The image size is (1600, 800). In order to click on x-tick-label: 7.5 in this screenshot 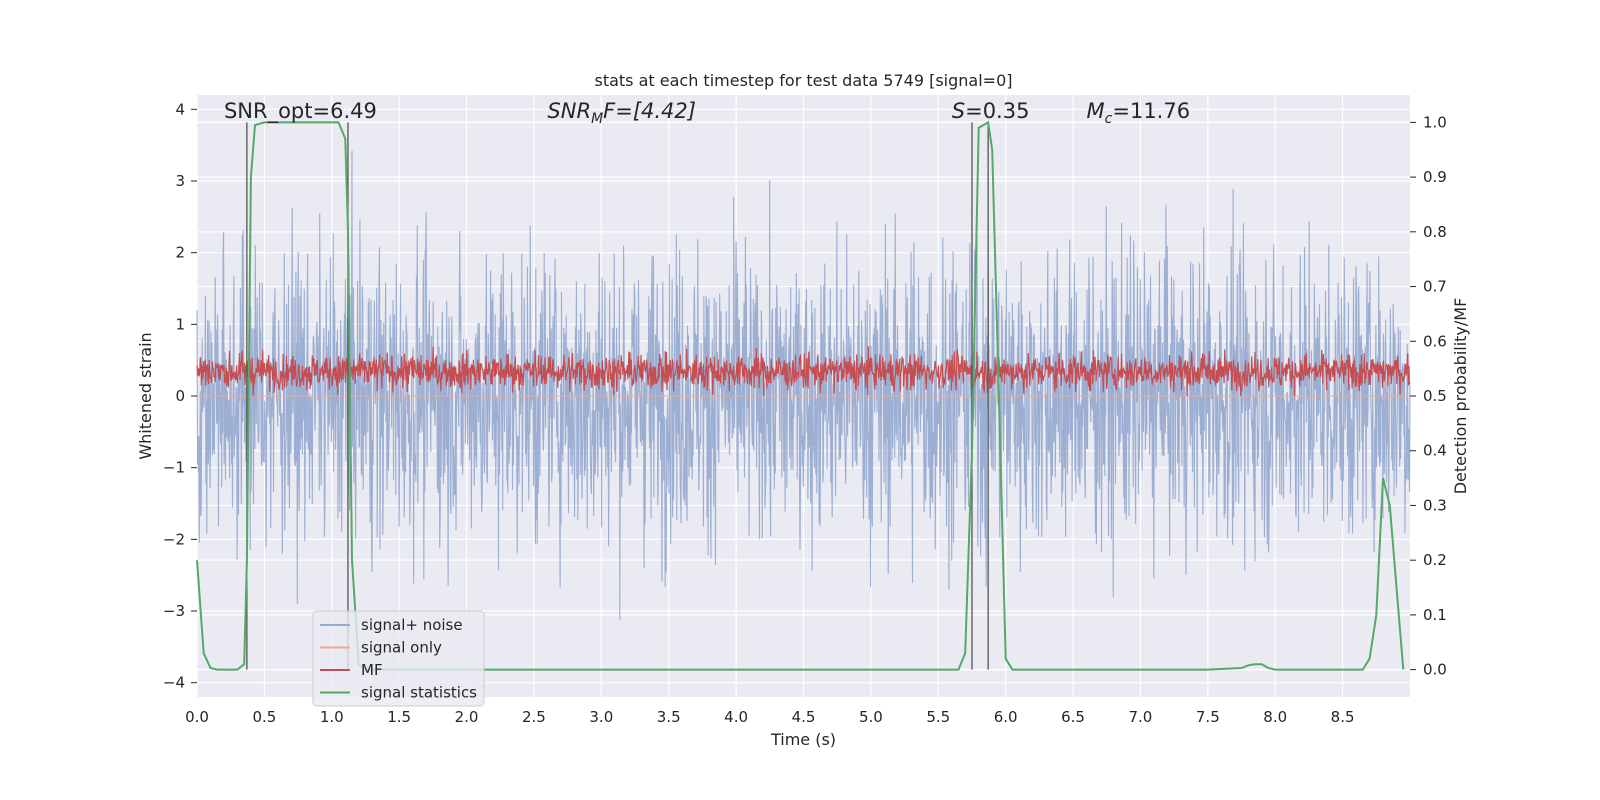, I will do `click(1208, 717)`.